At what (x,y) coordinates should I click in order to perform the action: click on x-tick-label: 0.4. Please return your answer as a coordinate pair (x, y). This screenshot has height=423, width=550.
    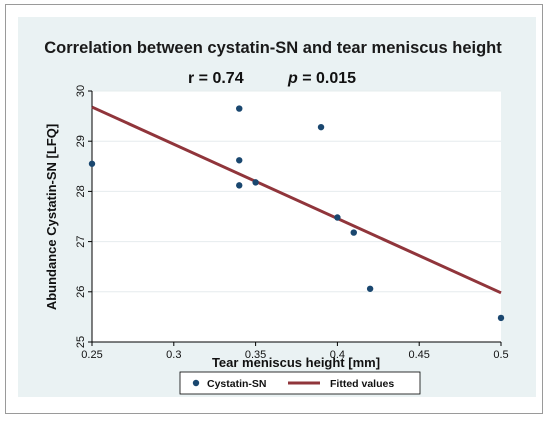
    Looking at the image, I should click on (337, 355).